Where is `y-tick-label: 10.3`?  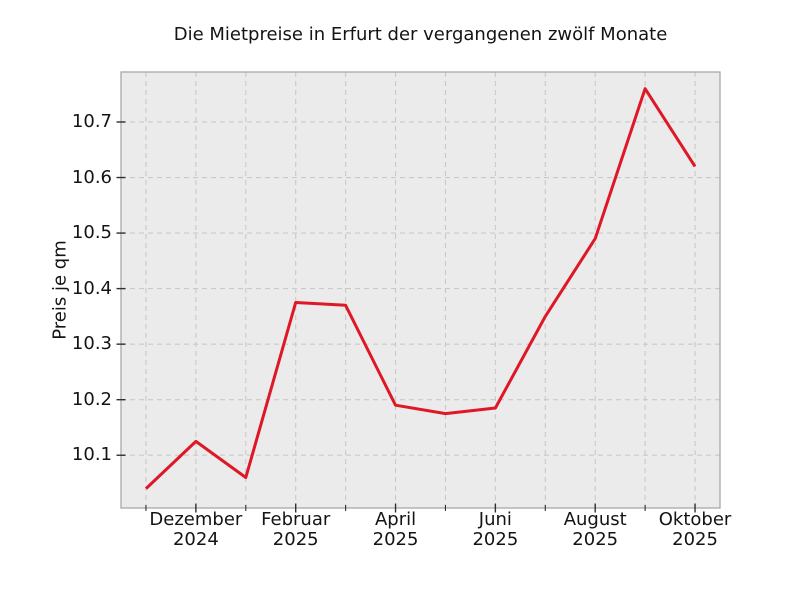
y-tick-label: 10.3 is located at coordinates (91, 344).